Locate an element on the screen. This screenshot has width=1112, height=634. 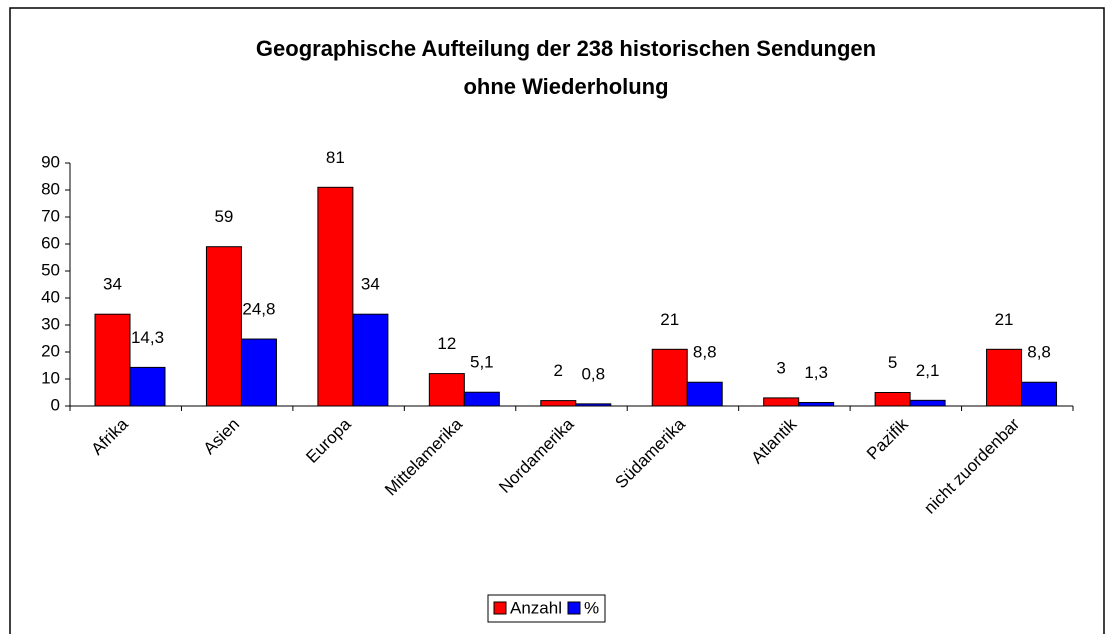
legend-label: % is located at coordinates (591, 607).